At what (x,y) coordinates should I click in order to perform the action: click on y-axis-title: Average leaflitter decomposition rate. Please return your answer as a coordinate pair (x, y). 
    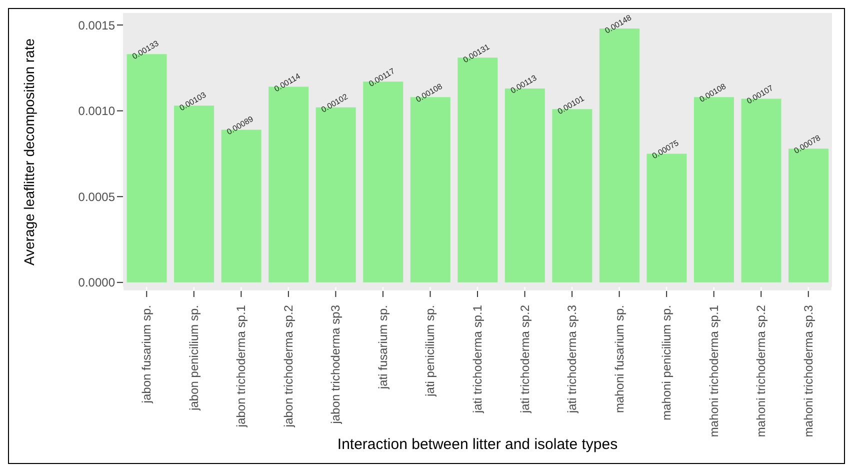
    Looking at the image, I should click on (28, 152).